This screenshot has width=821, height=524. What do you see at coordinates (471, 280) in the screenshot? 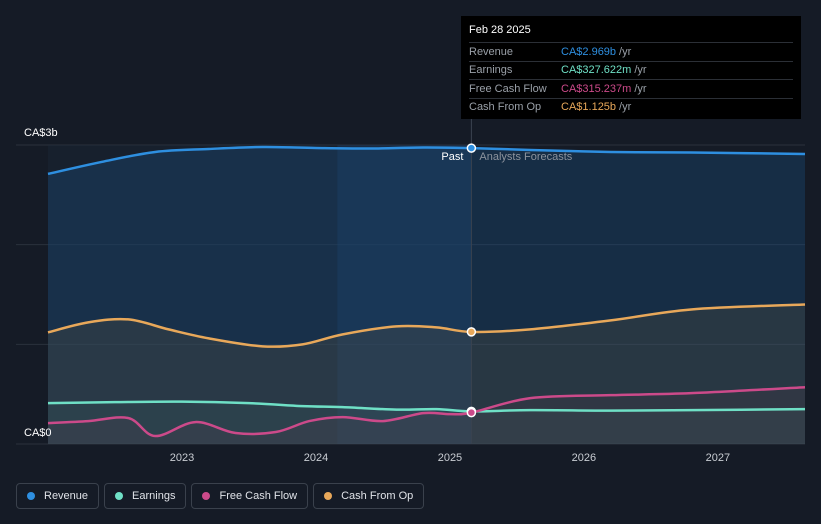
I see `current-point-markers` at bounding box center [471, 280].